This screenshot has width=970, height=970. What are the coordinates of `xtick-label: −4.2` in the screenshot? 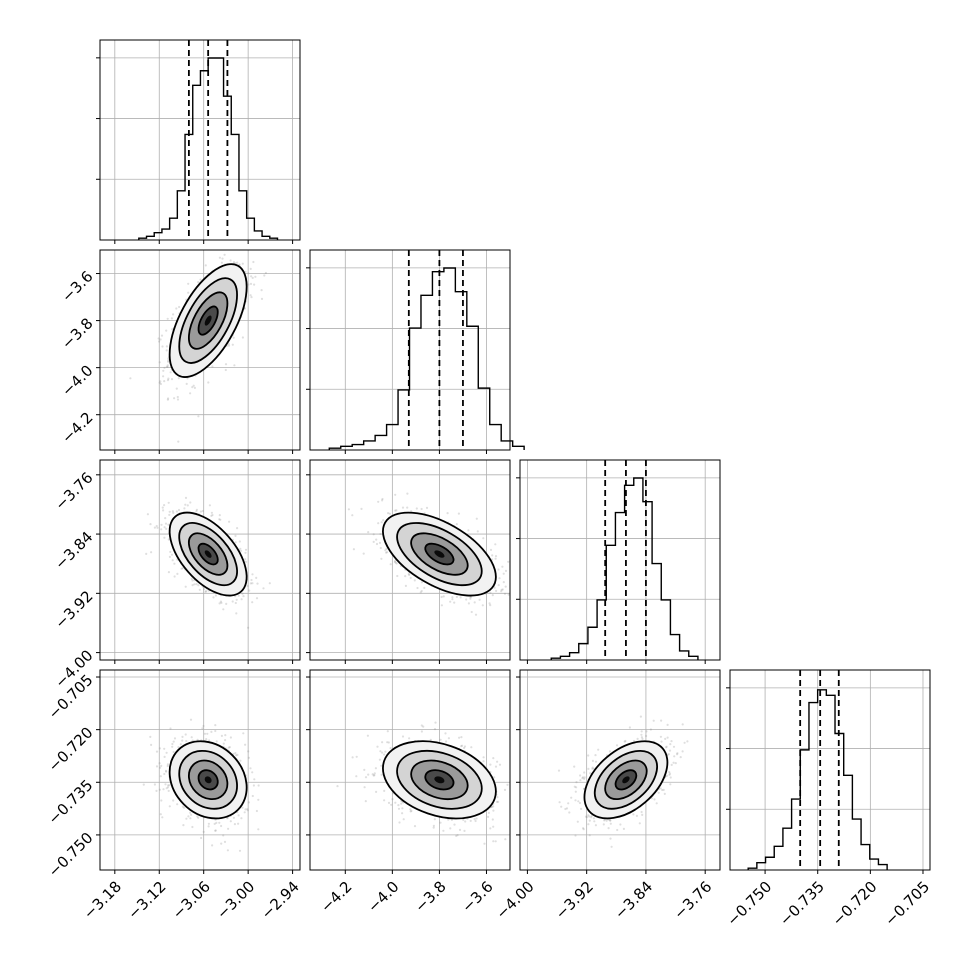 It's located at (336, 897).